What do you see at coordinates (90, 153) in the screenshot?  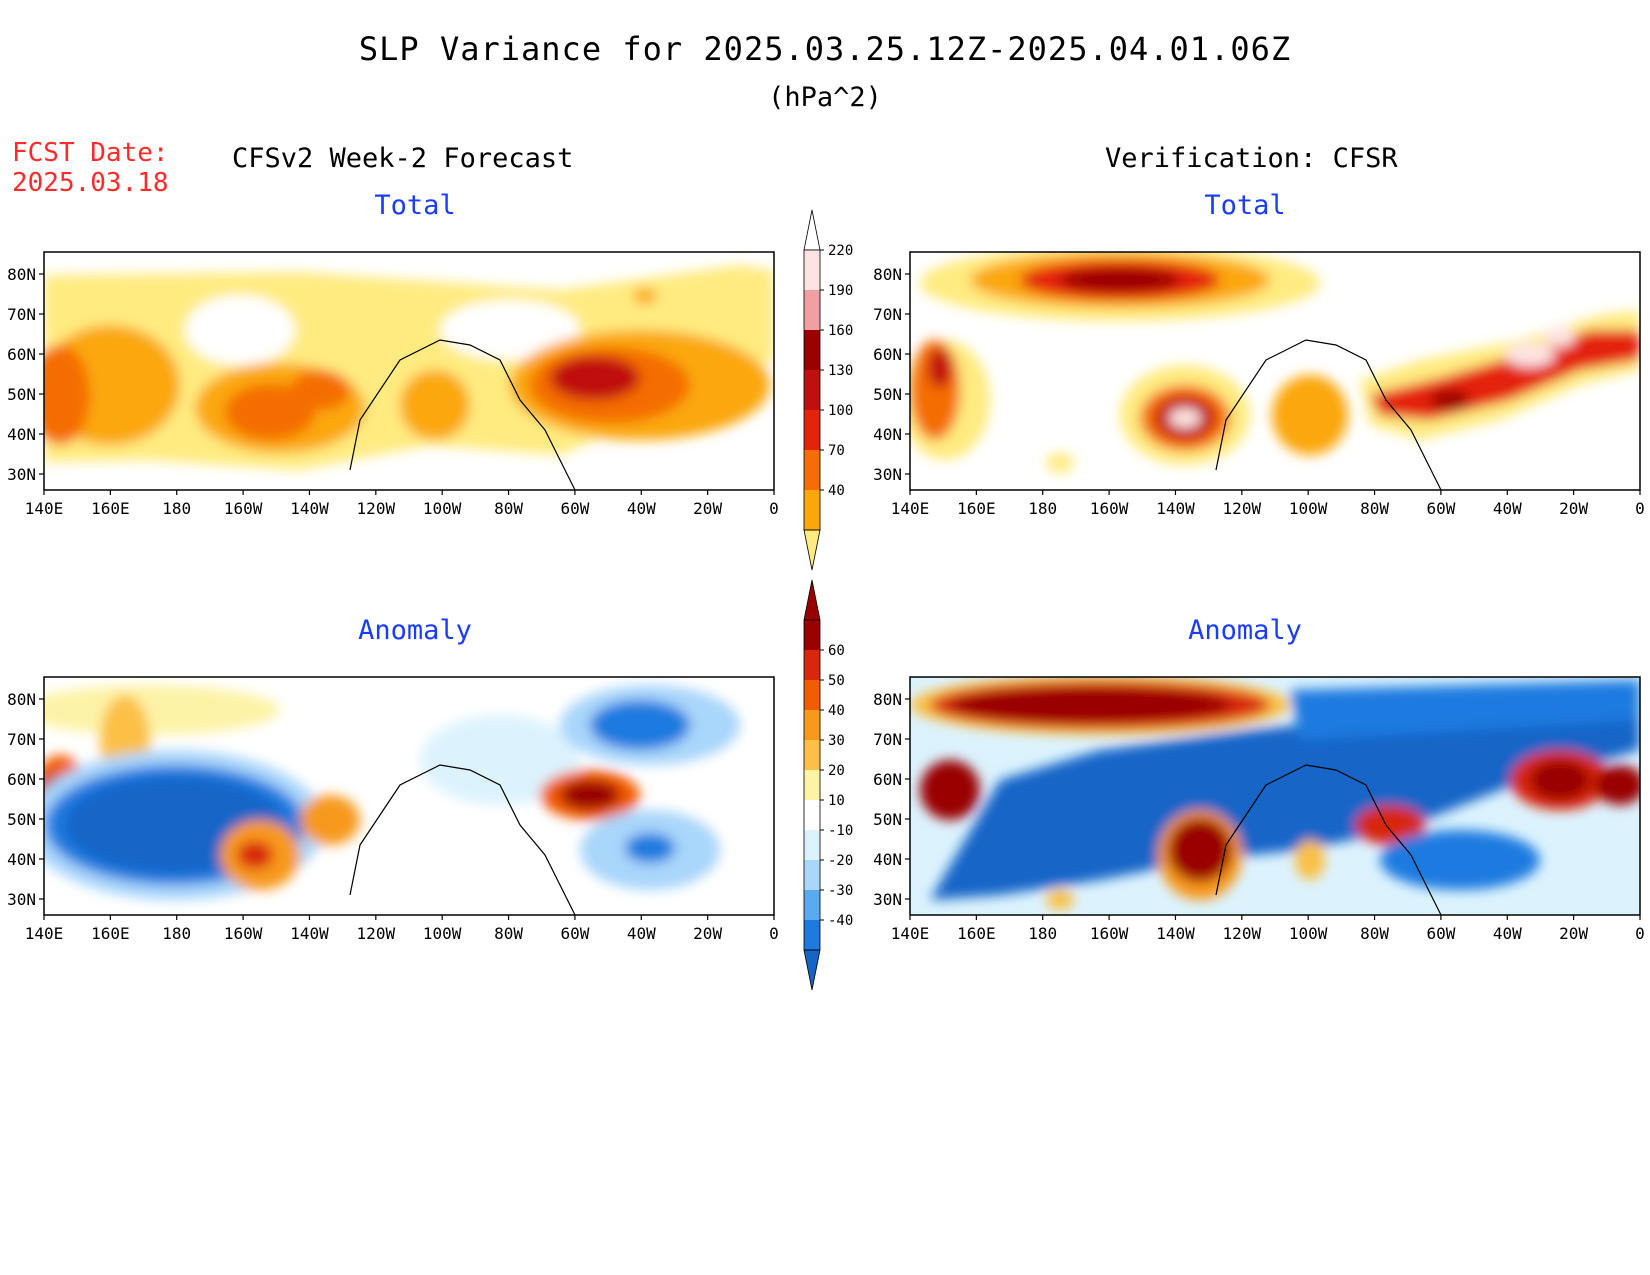 I see `forecast-date-label: FCST Date:` at bounding box center [90, 153].